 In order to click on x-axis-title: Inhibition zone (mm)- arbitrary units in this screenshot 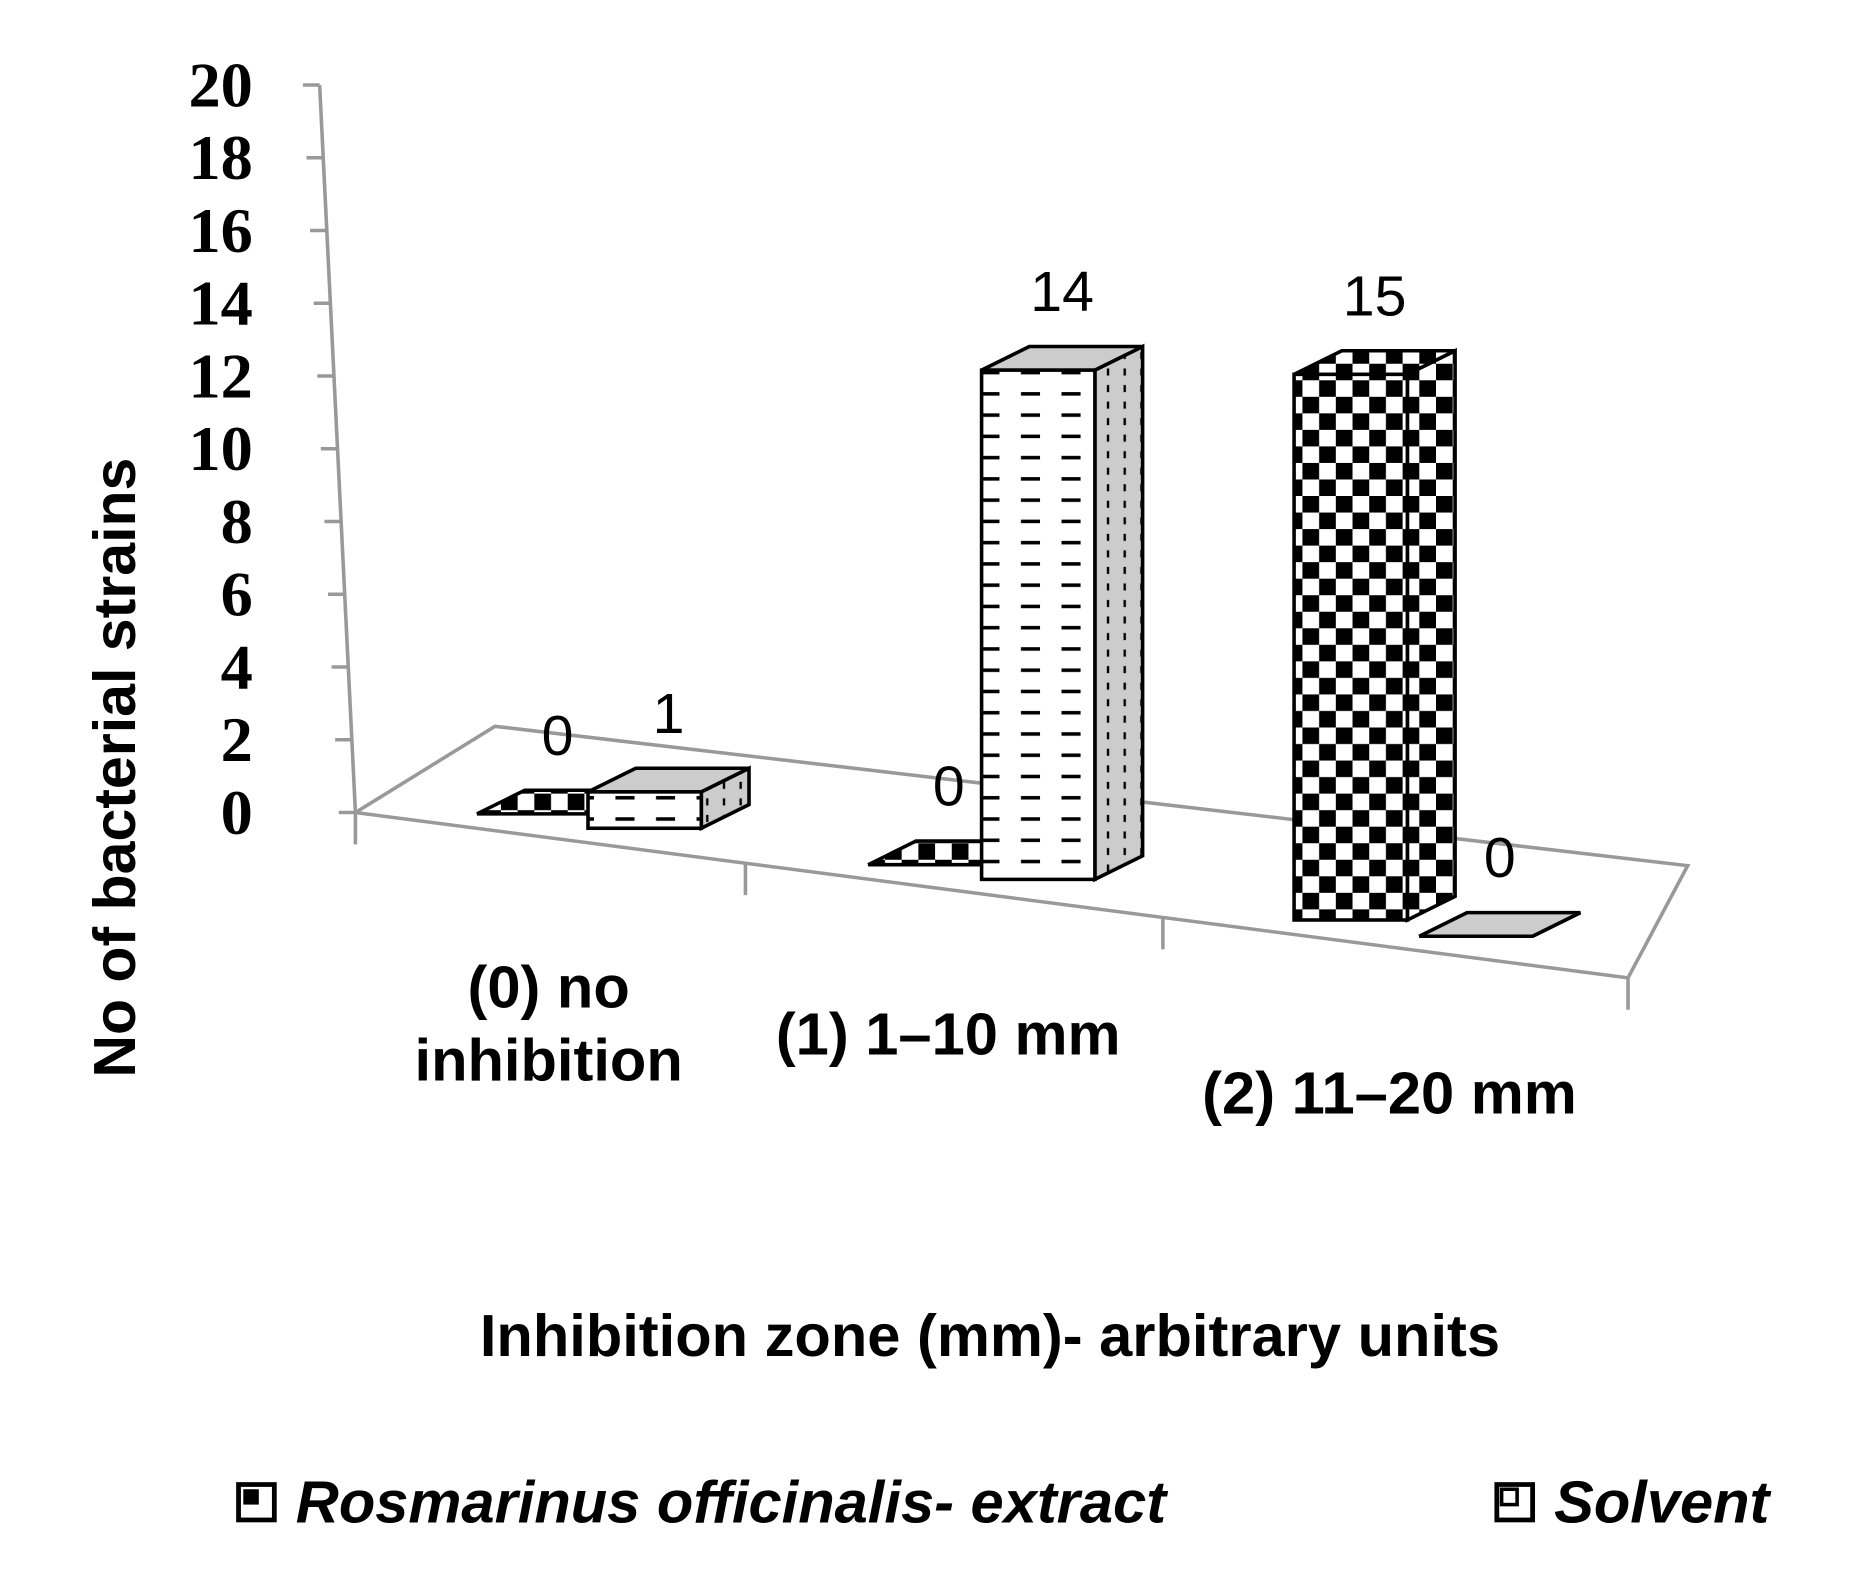, I will do `click(990, 1335)`.